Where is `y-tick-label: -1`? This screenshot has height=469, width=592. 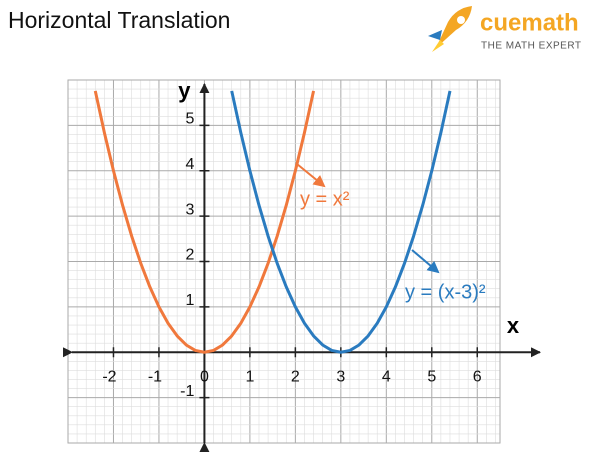 y-tick-label: -1 is located at coordinates (187, 391).